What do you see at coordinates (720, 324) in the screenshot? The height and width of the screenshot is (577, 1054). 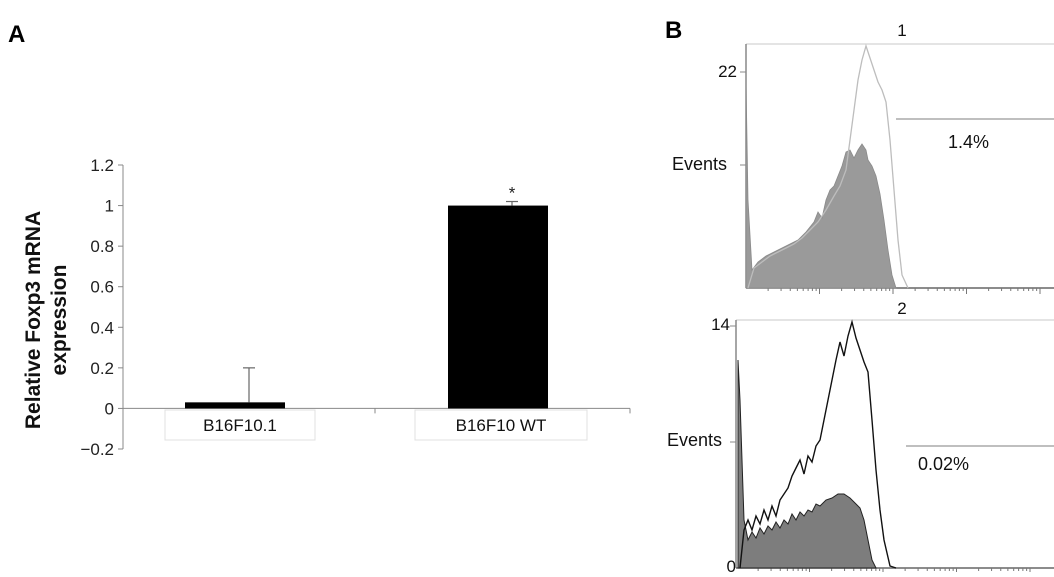 I see `histogram-2-ymax-label: 14` at bounding box center [720, 324].